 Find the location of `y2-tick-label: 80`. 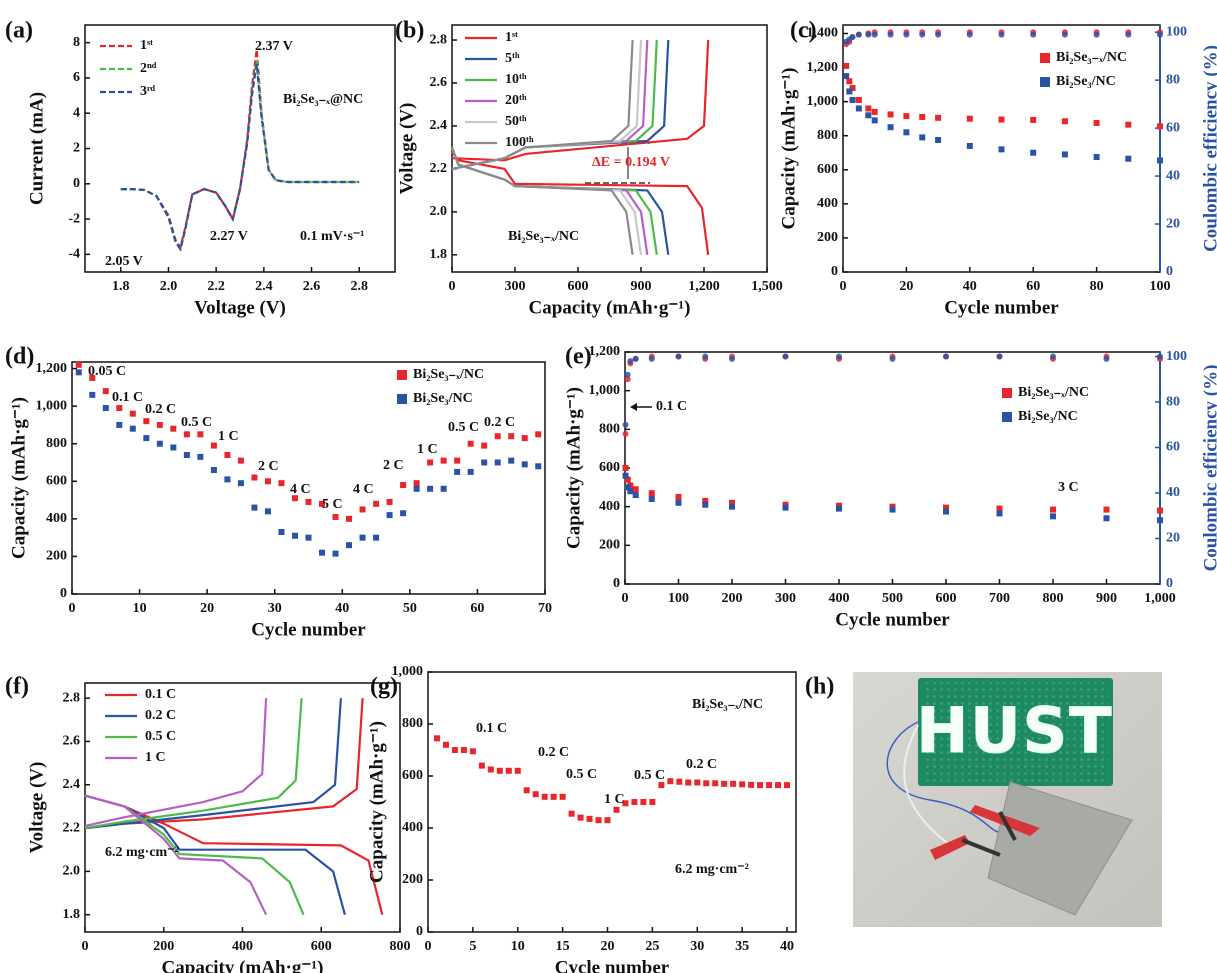

y2-tick-label: 80 is located at coordinates (1173, 401).